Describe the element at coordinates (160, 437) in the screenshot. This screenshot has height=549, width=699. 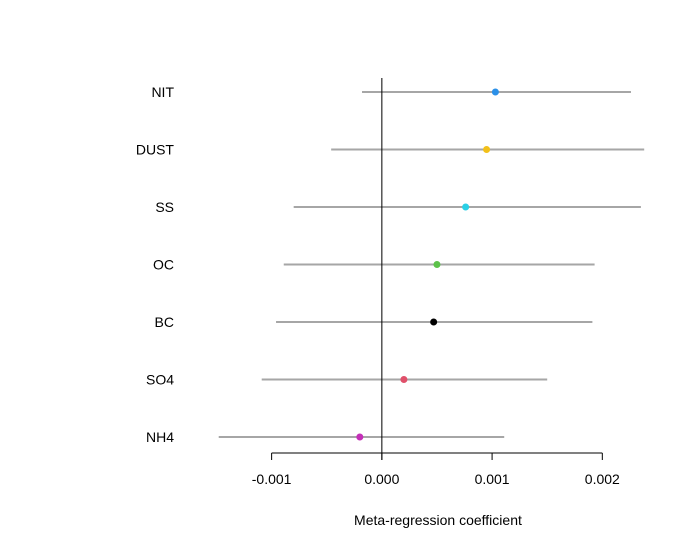
I see `row-label-nh4: NH4` at that location.